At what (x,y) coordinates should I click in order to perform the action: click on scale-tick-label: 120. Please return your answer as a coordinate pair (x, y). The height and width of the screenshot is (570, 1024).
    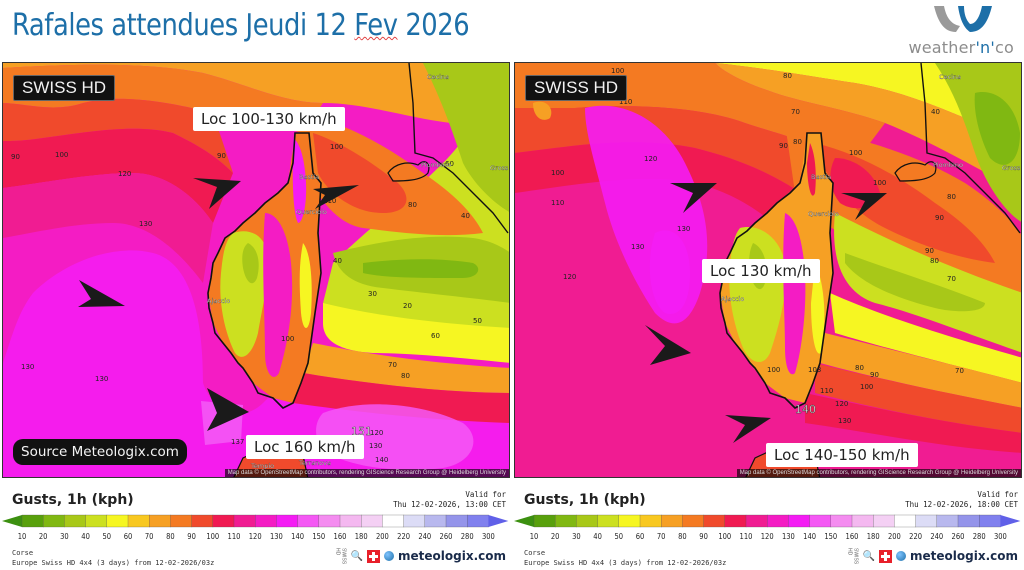
    Looking at the image, I should click on (255, 536).